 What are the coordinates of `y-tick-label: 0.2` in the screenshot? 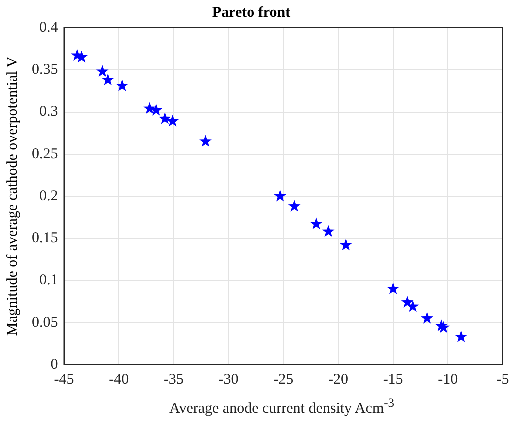 It's located at (49, 196).